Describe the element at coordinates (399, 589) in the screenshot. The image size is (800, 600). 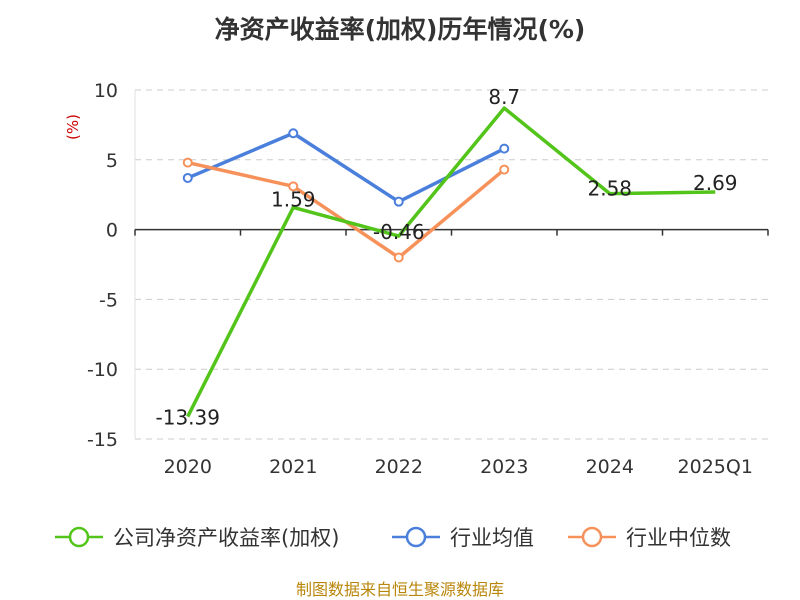
I see `source-note: 制图数据来自恒生聚源数据库` at that location.